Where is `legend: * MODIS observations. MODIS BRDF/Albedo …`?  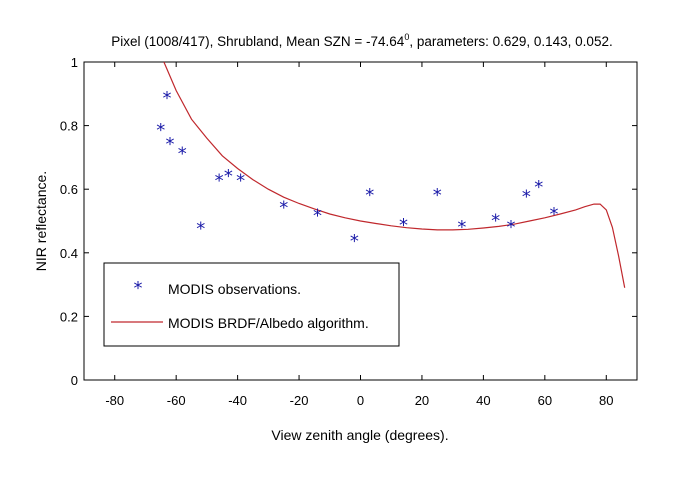 legend: * MODIS observations. MODIS BRDF/Albedo … is located at coordinates (251, 304).